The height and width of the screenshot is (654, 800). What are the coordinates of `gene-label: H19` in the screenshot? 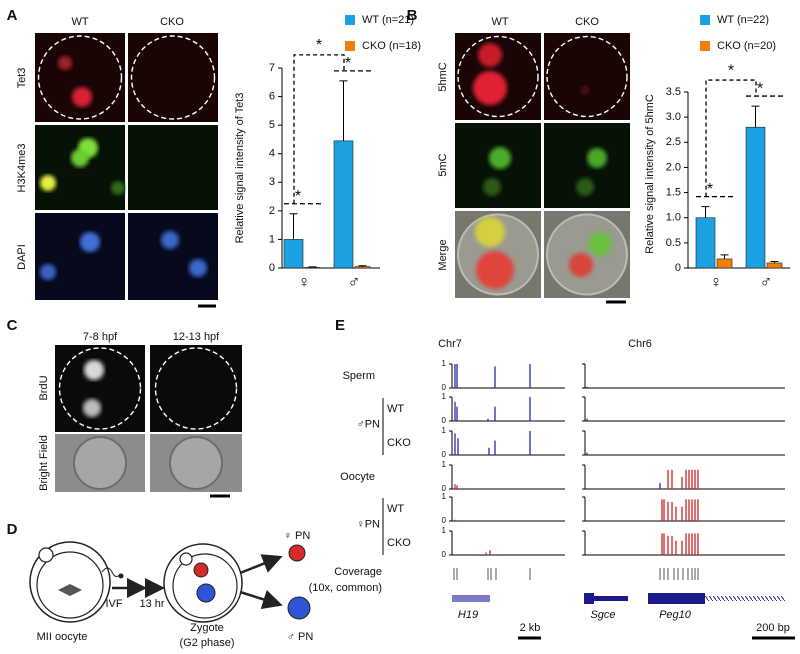 It's located at (468, 615).